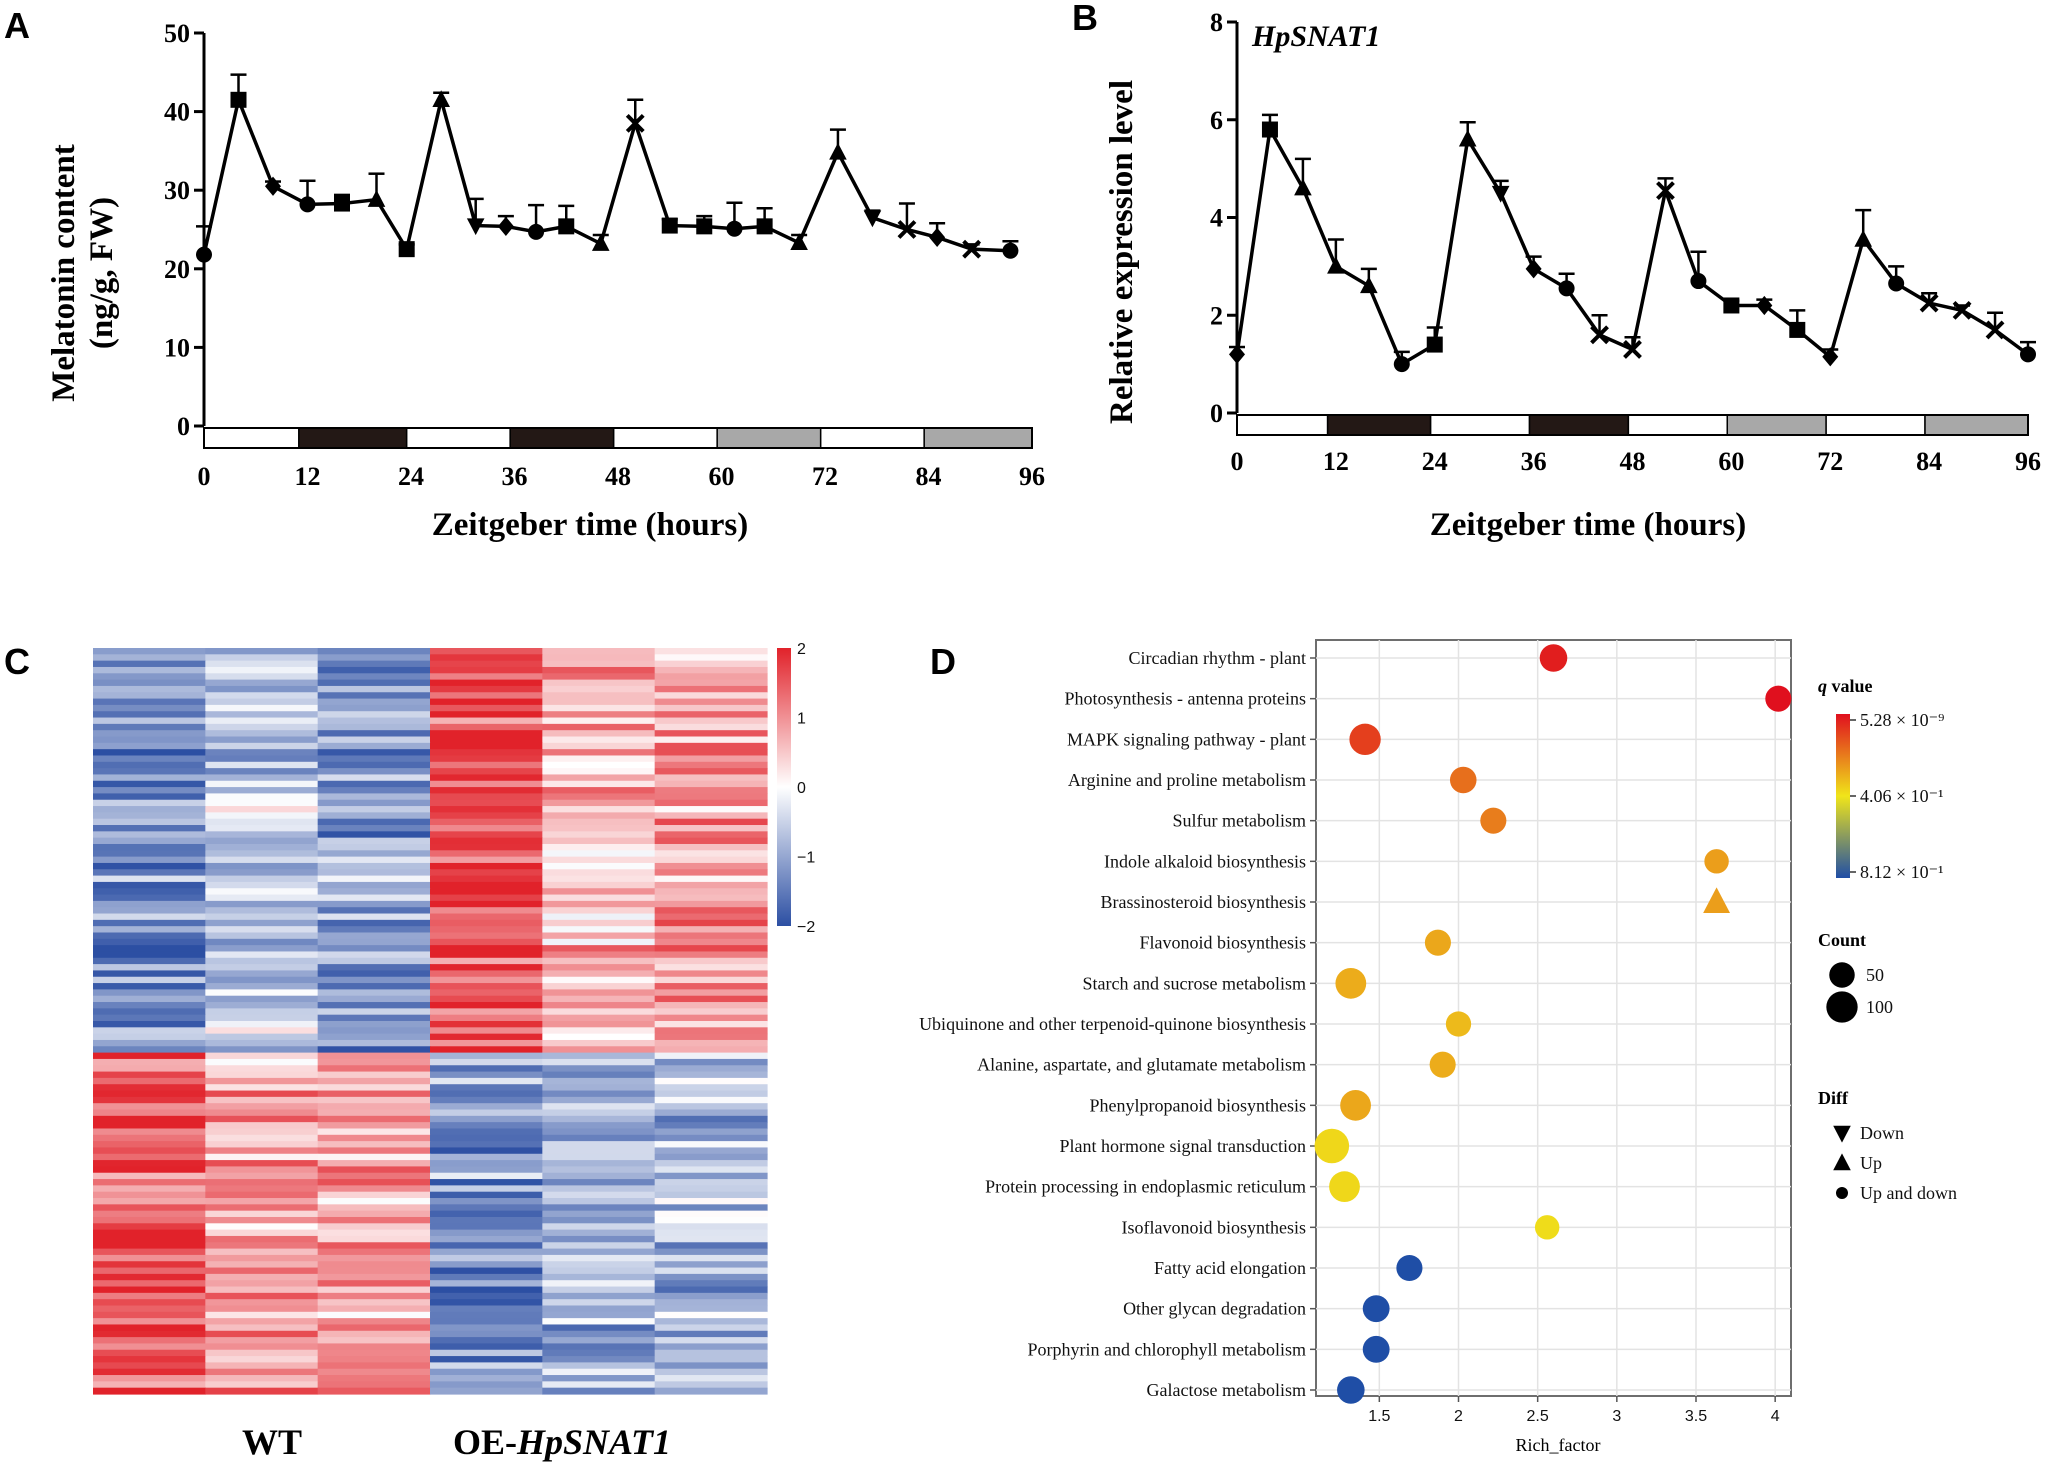  I want to click on y-tick-label: 4, so click(1216, 218).